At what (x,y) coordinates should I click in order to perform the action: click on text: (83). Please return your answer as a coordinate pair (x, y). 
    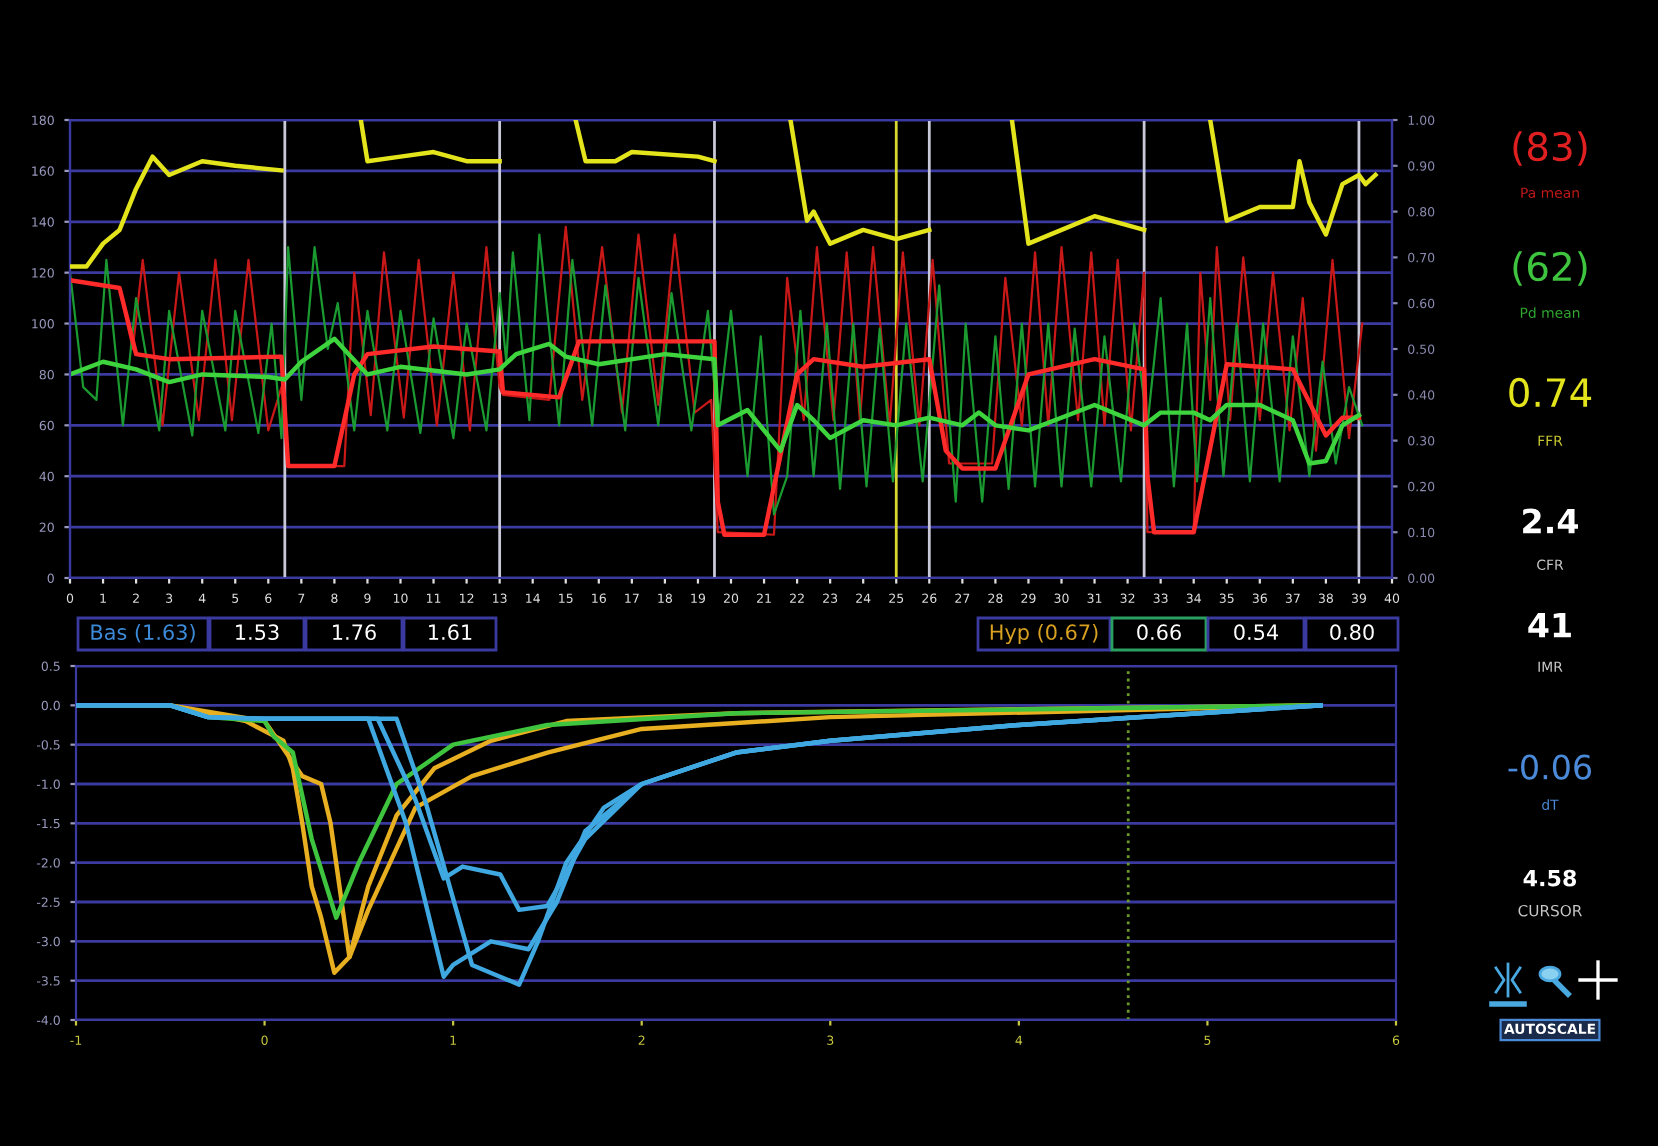
    Looking at the image, I should click on (1550, 148).